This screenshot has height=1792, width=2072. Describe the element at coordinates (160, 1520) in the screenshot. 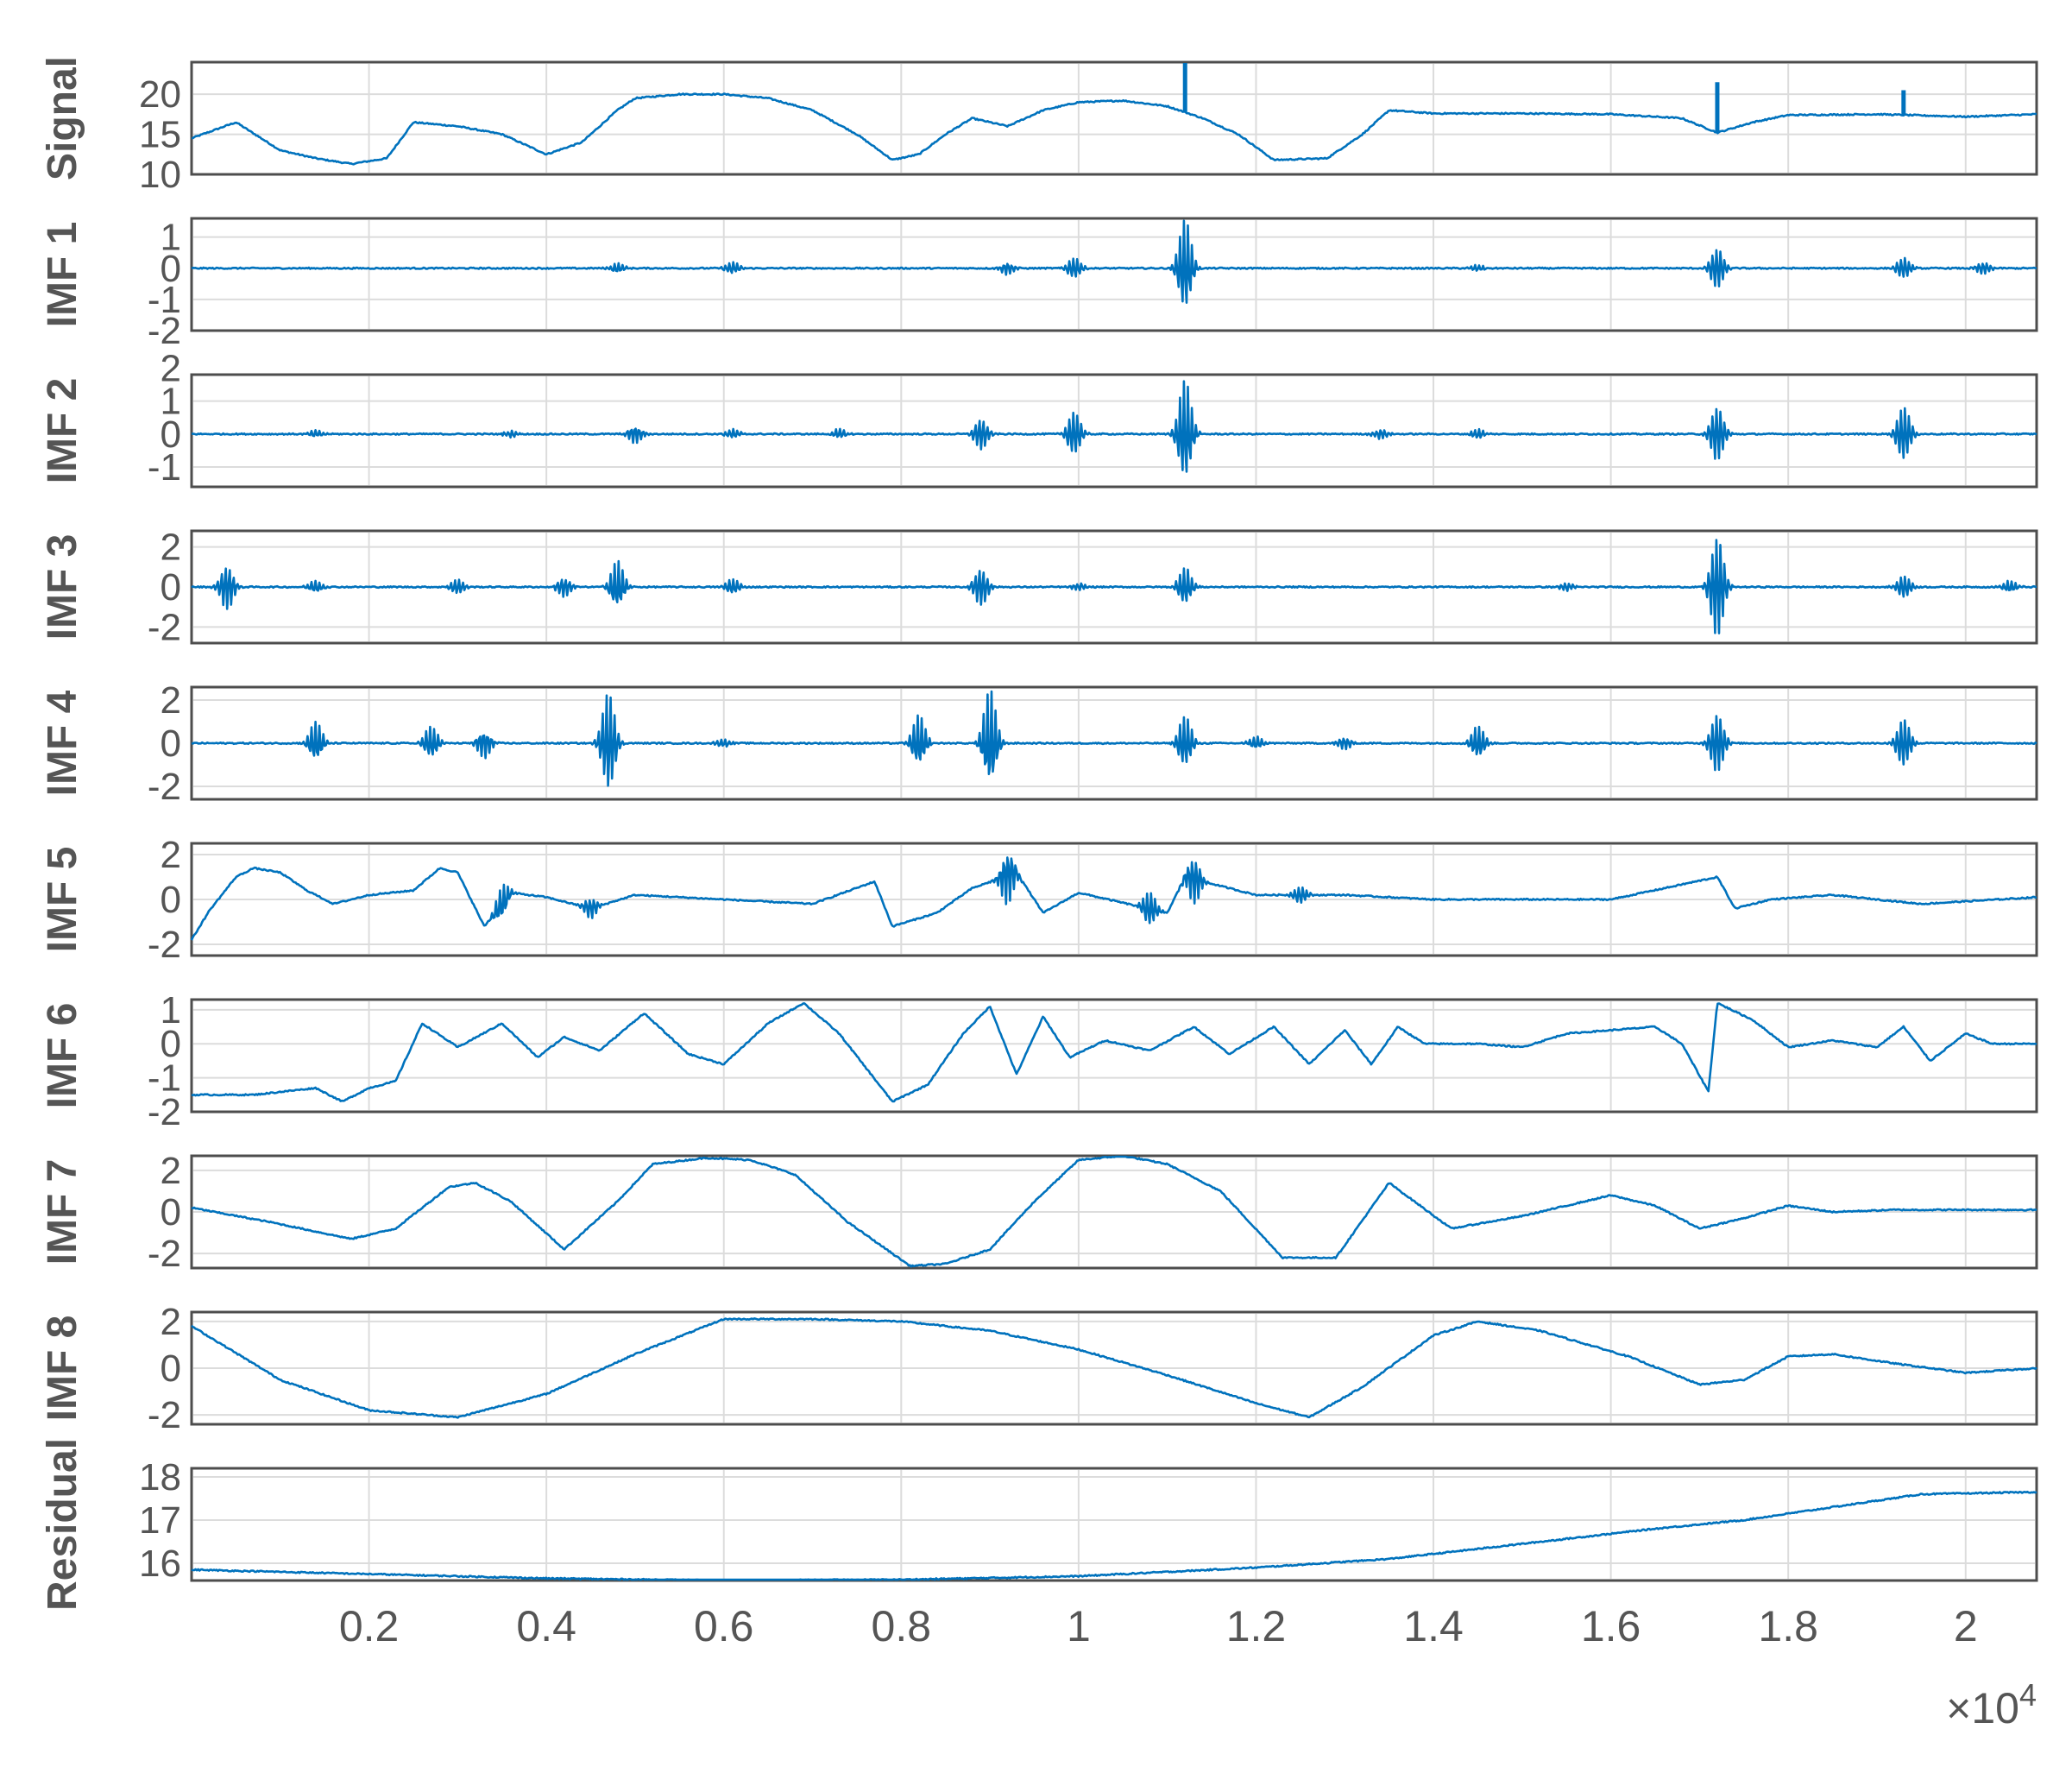

I see `y-tick-label: 17` at that location.